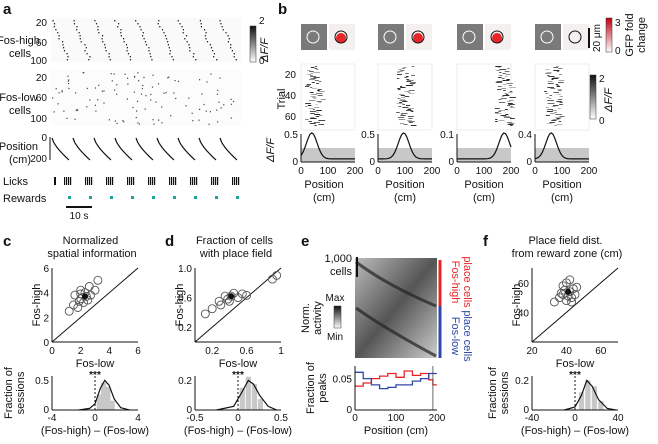 This screenshot has width=658, height=444. Describe the element at coordinates (467, 282) in the screenshot. I see `e-fos-high-label-l2: place cells` at that location.